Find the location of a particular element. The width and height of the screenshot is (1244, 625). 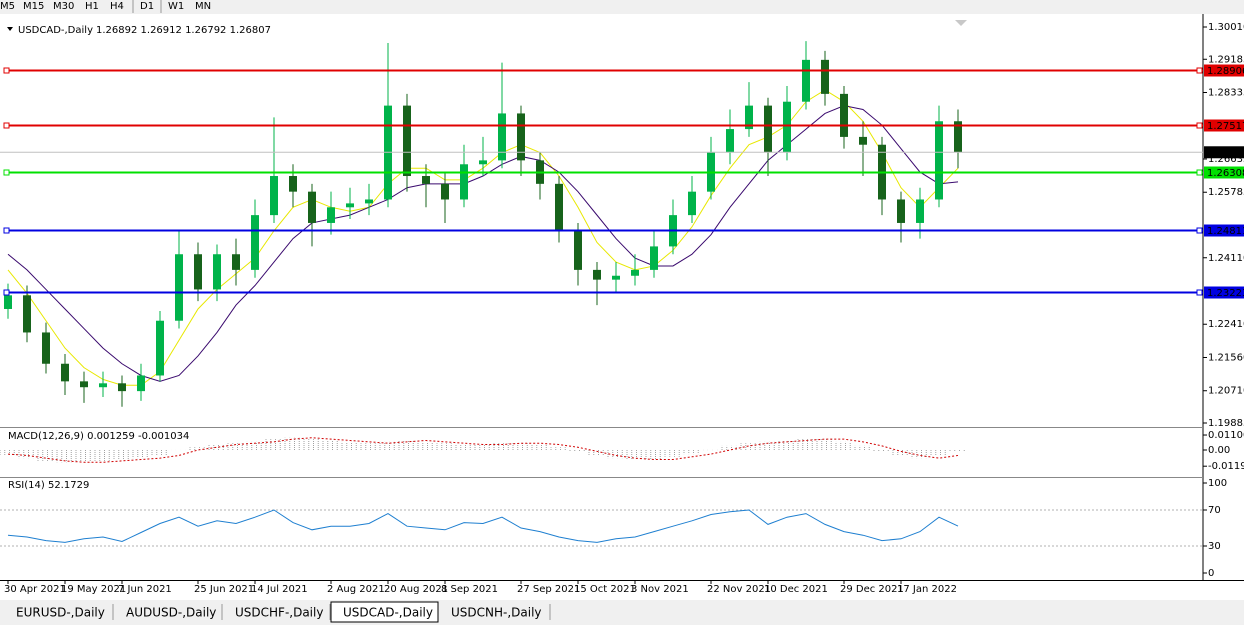

timeframe-button: MN is located at coordinates (203, 6).